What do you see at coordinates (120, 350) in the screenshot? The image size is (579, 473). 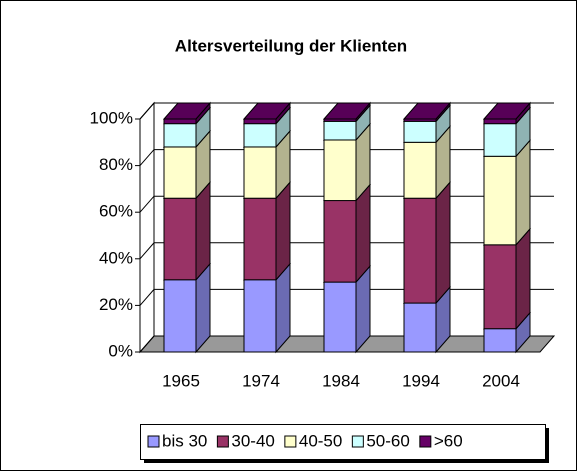 I see `y-tick-label: 0%` at bounding box center [120, 350].